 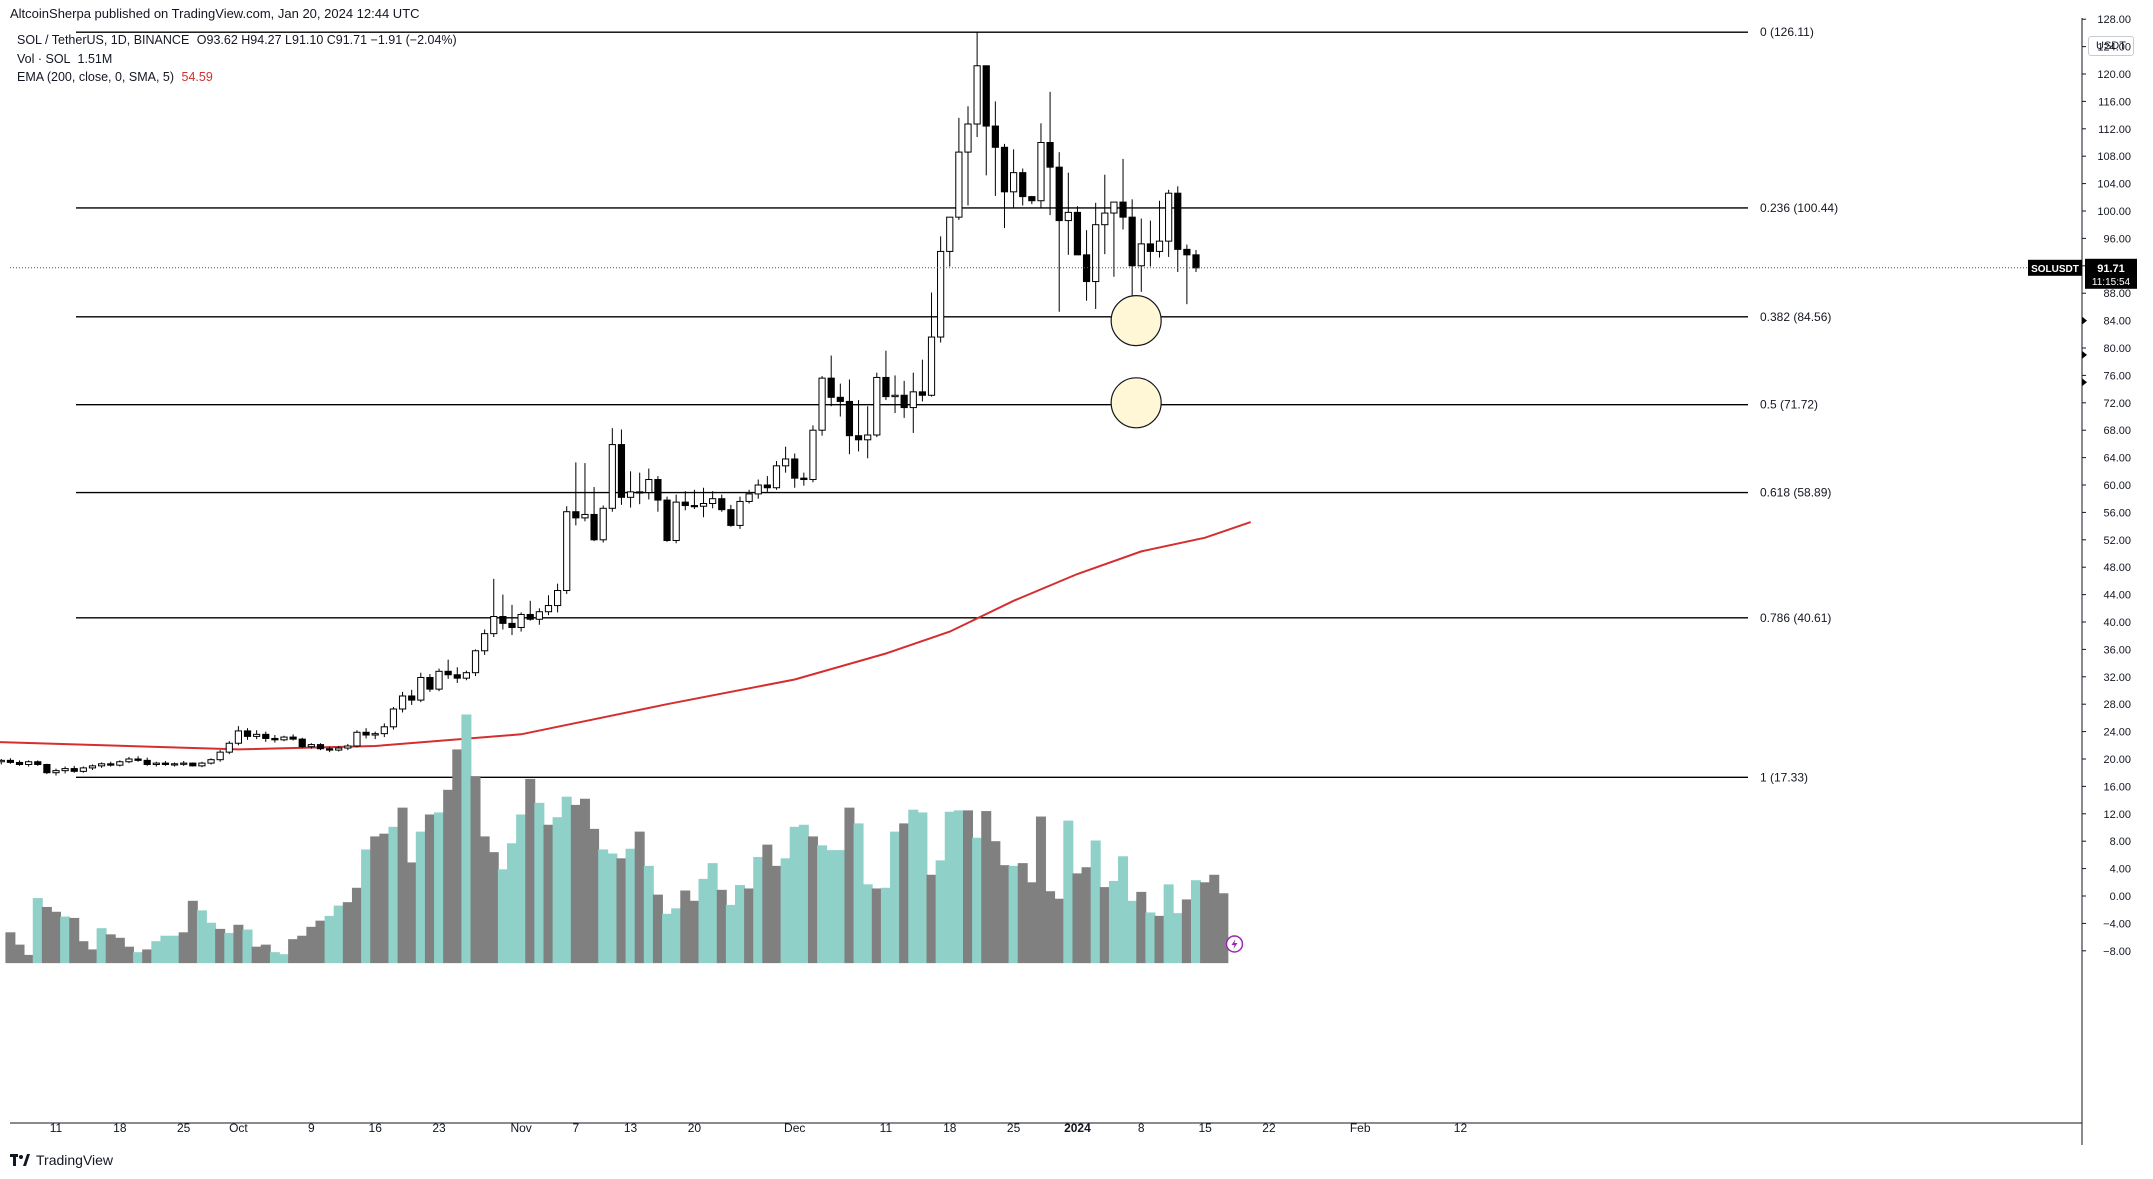 I want to click on price-tick-label: 104.00, so click(x=2114, y=185).